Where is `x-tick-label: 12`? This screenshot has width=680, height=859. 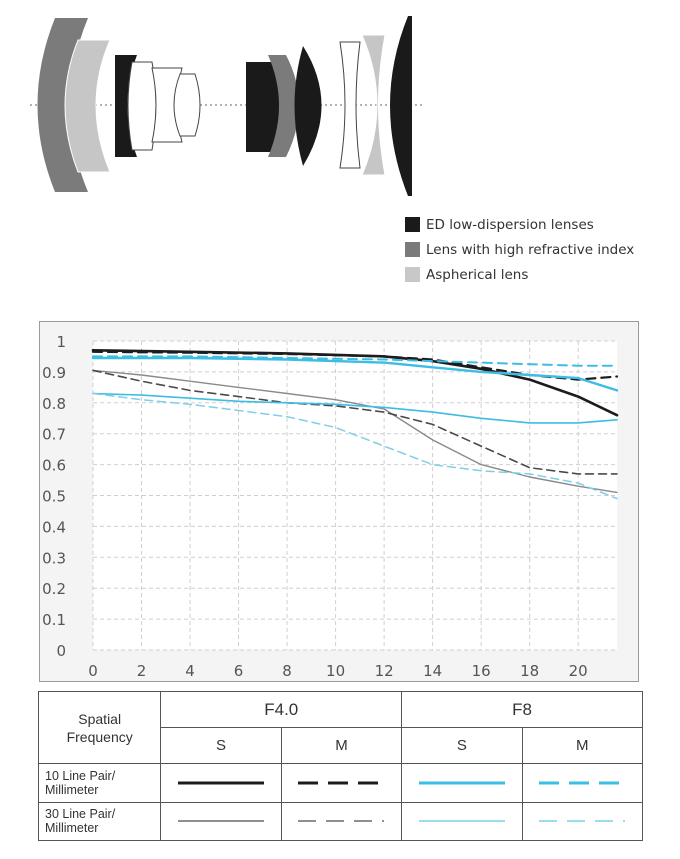 x-tick-label: 12 is located at coordinates (384, 671).